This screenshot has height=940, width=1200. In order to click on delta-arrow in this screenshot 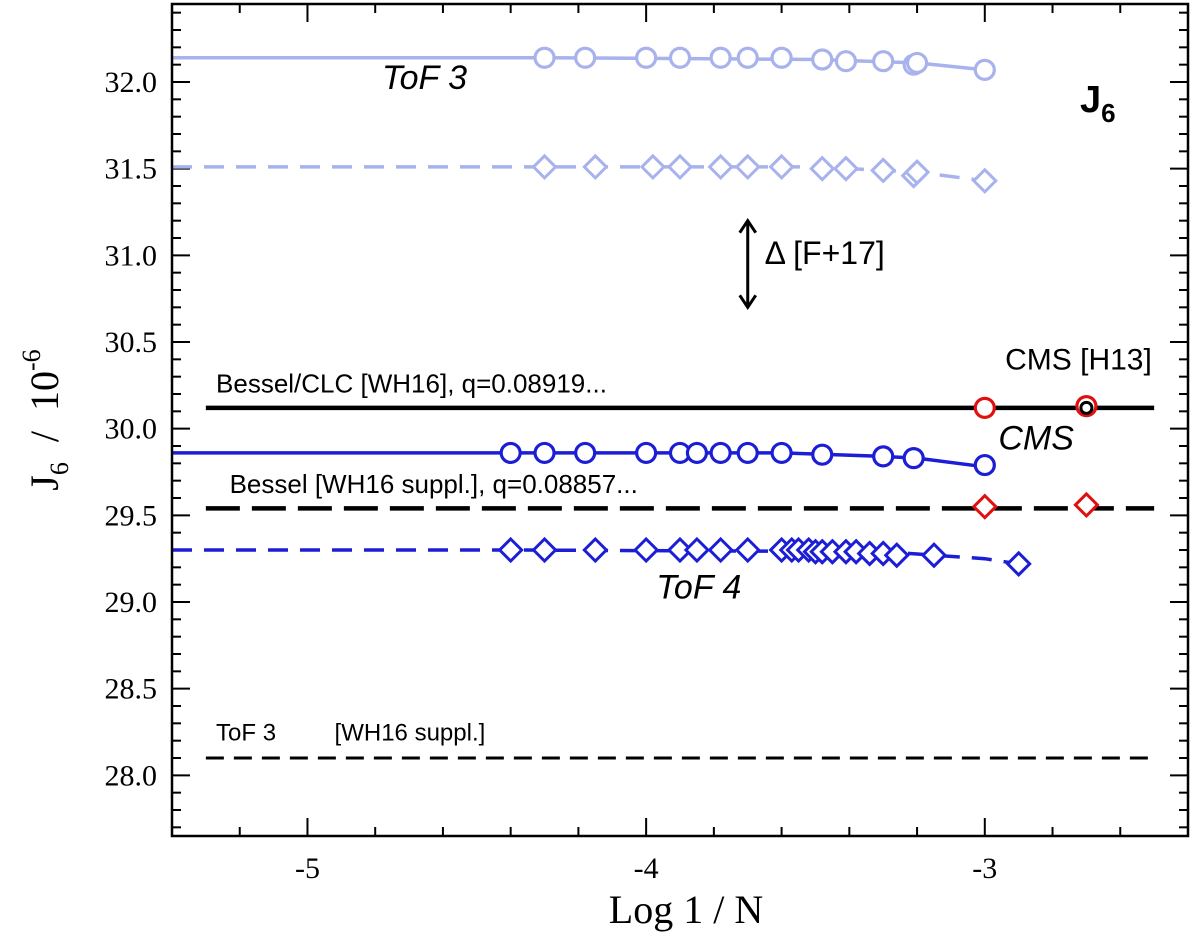, I will do `click(747, 264)`.